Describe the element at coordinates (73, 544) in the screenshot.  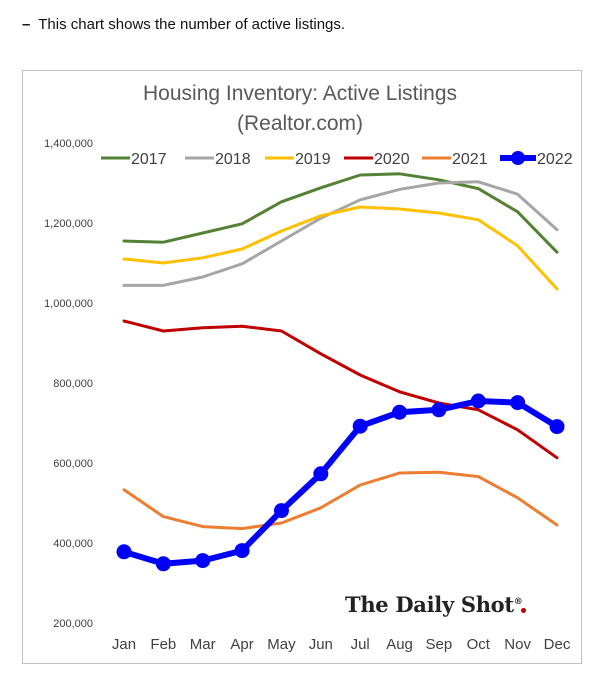
I see `y-tick-label: 400,000` at that location.